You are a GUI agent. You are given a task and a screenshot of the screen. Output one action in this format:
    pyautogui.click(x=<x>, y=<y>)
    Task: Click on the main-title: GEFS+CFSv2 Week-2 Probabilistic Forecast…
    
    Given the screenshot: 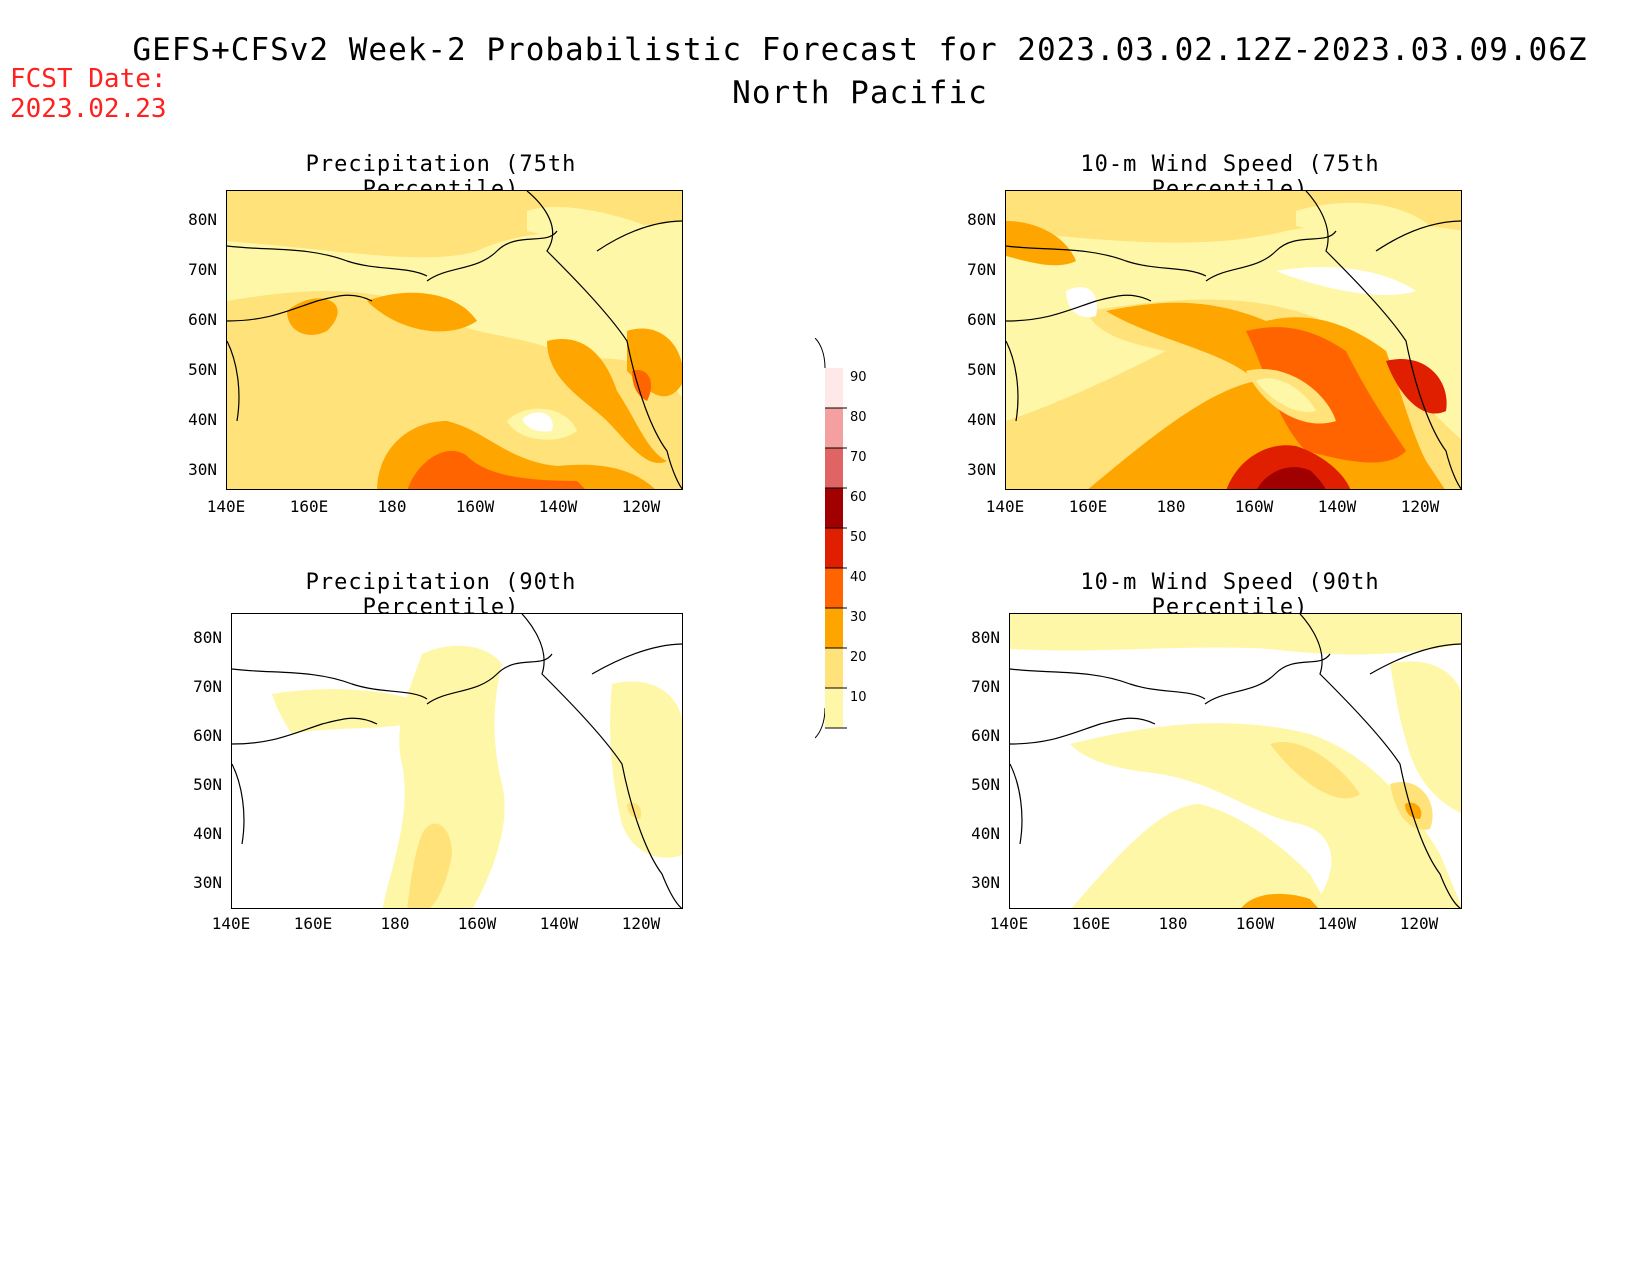 What is the action you would take?
    pyautogui.click(x=860, y=50)
    